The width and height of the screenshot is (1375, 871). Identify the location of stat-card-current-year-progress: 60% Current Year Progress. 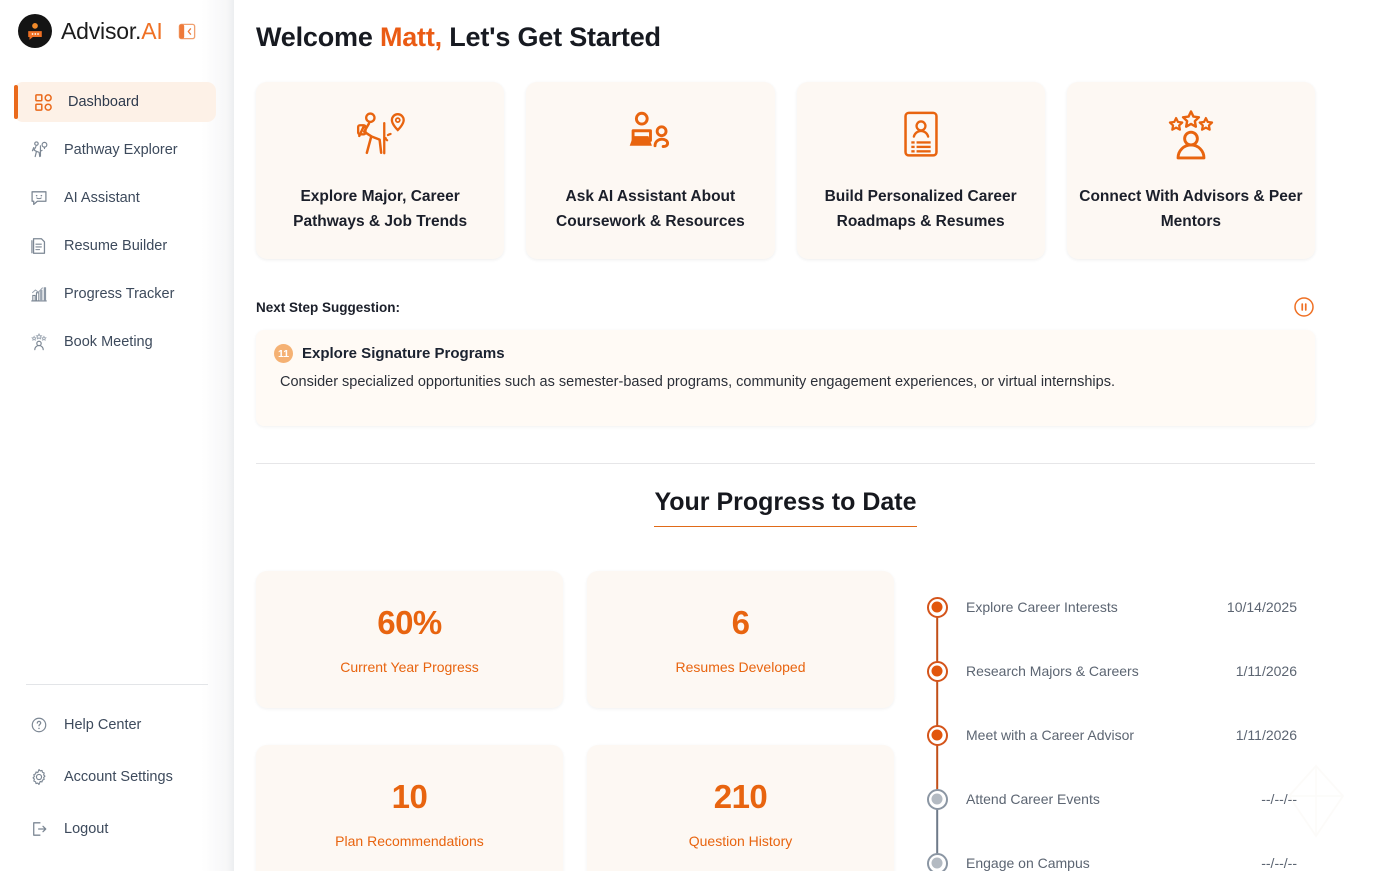
(409, 639).